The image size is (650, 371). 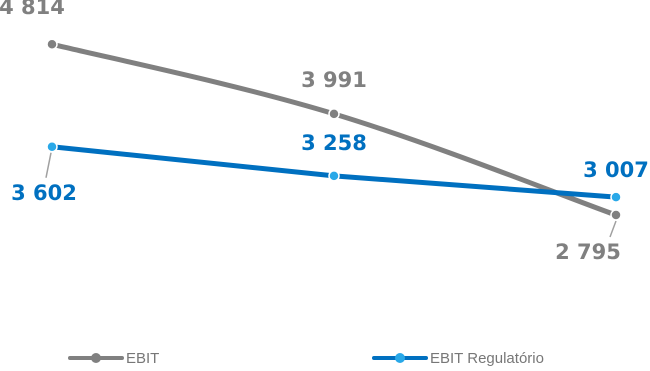 I want to click on data-label-ebit-3: 2 795, so click(x=588, y=252).